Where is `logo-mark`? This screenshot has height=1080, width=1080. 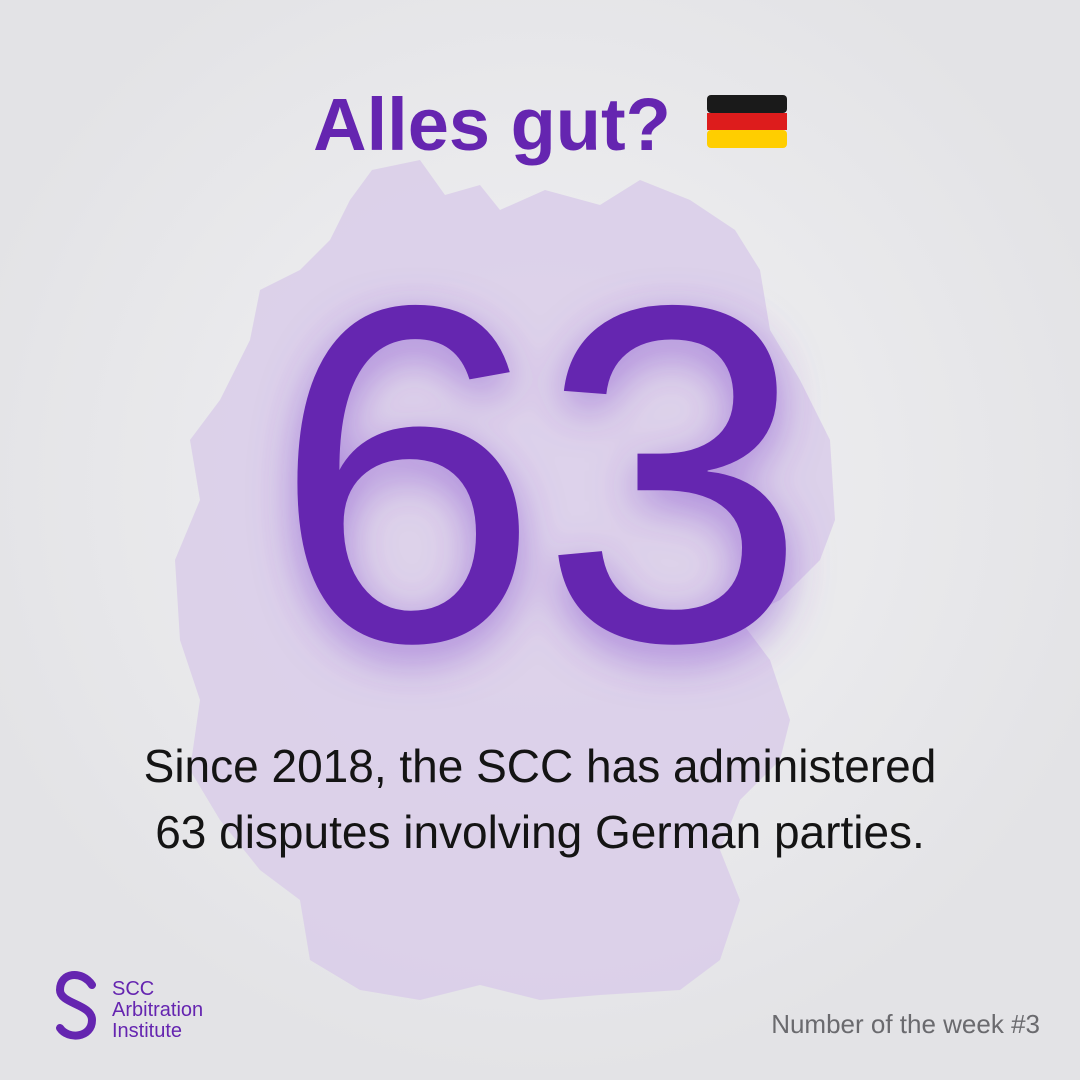
logo-mark is located at coordinates (76, 1005).